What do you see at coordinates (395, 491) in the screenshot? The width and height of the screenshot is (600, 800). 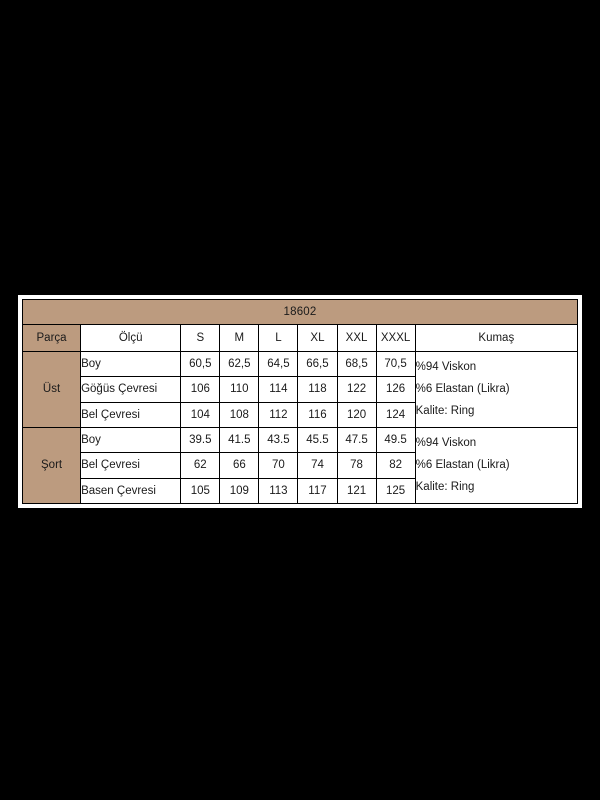 I see `value-xxxl: 125` at bounding box center [395, 491].